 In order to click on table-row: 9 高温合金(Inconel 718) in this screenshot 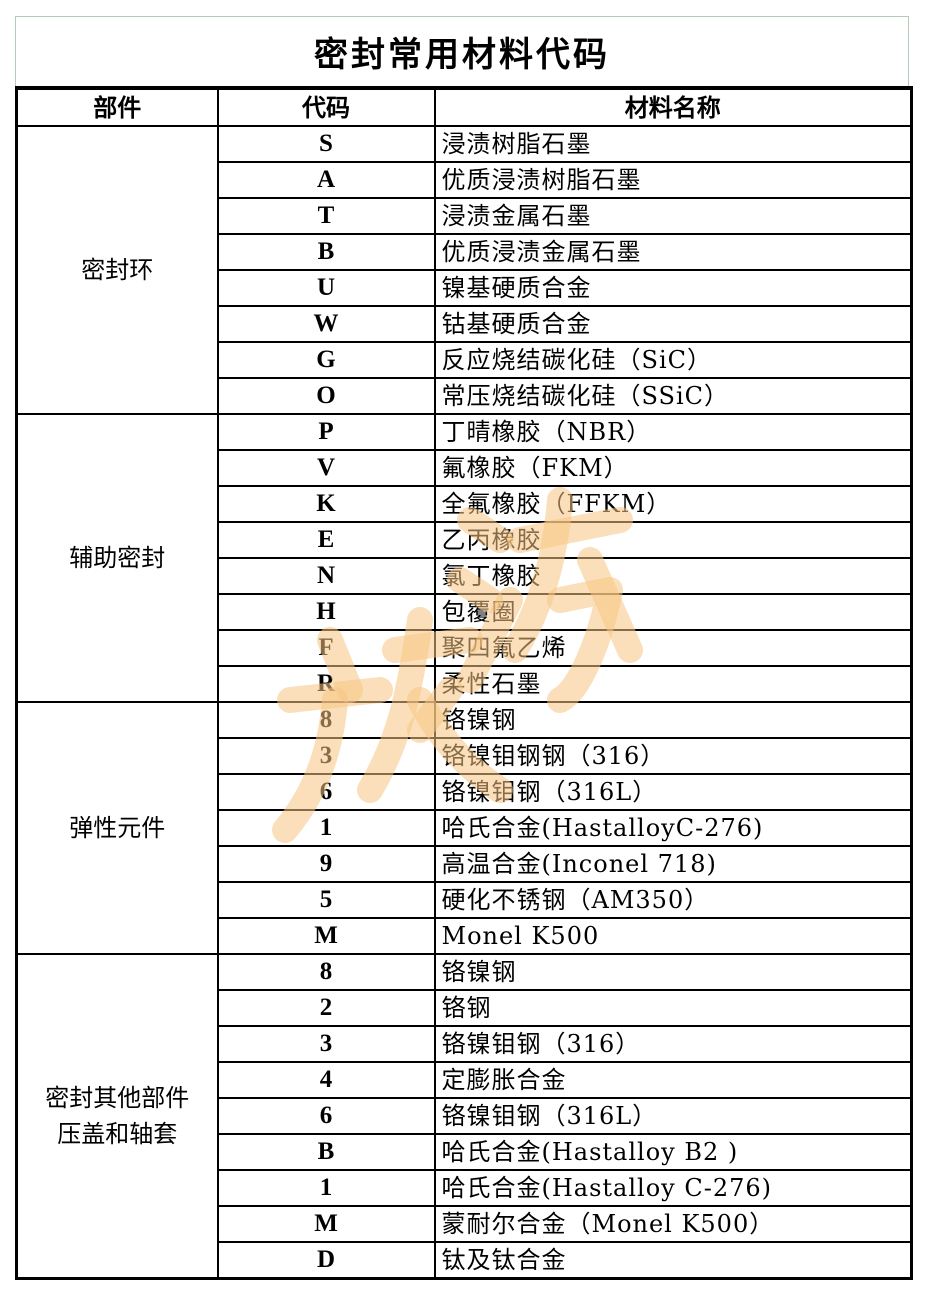, I will do `click(465, 864)`.